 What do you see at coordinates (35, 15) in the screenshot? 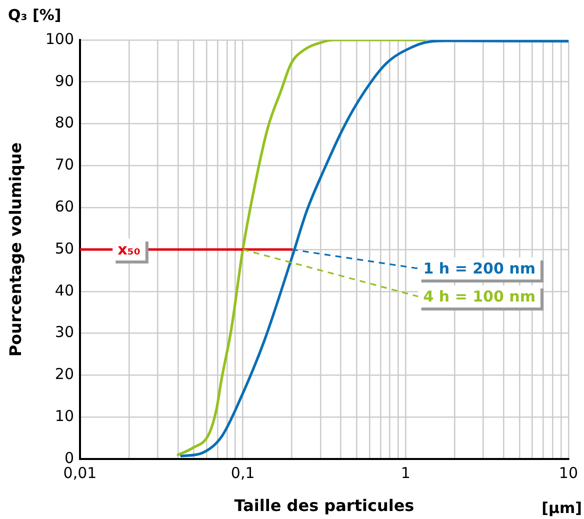
I see `text: Q₃ [%]` at bounding box center [35, 15].